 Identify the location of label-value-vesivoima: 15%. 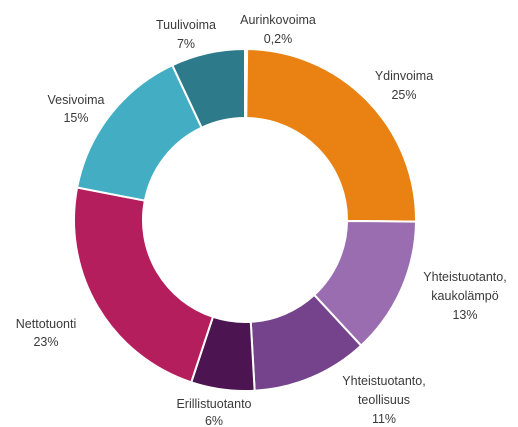
(75, 118).